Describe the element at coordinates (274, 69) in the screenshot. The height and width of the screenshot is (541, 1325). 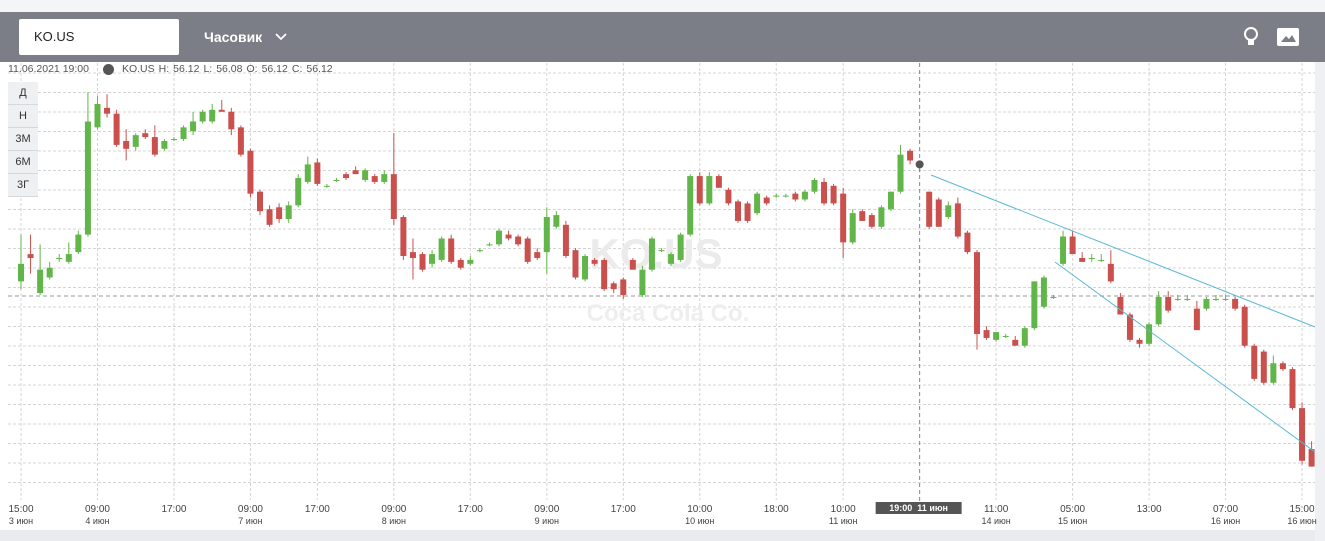
I see `info-open: 56.12` at that location.